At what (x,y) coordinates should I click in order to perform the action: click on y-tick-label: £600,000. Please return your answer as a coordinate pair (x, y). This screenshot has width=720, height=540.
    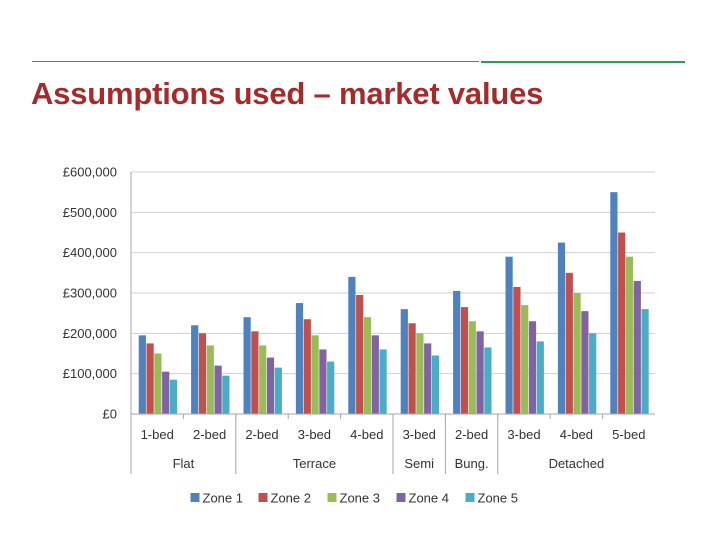
    Looking at the image, I should click on (90, 172).